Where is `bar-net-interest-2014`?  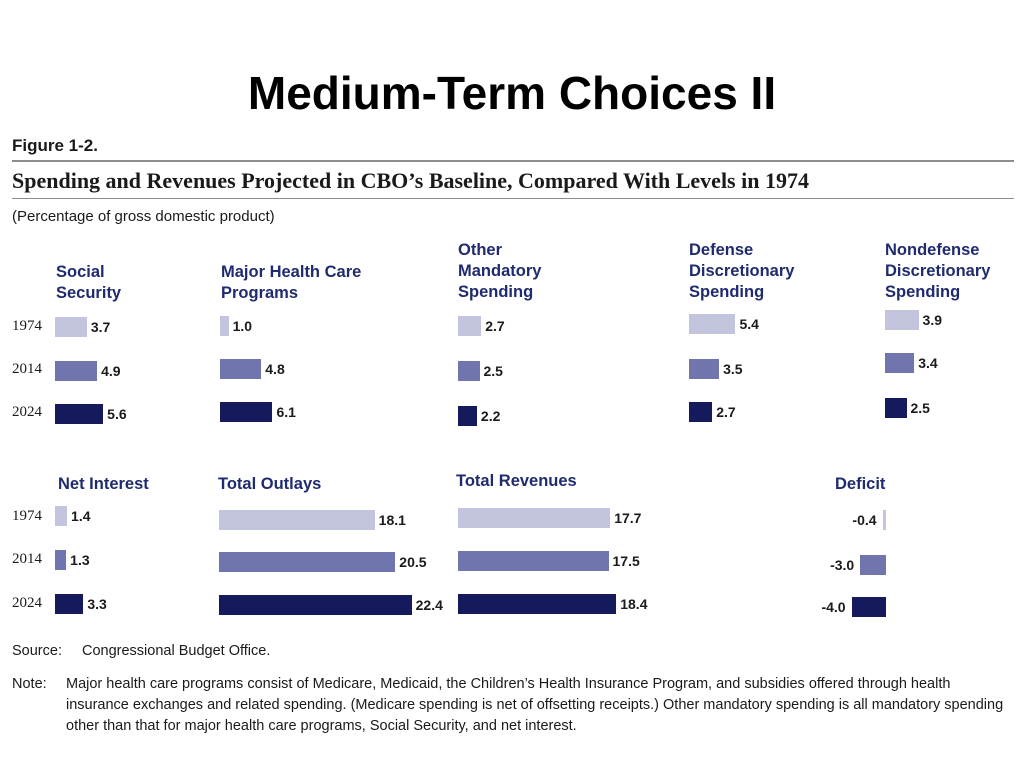
bar-net-interest-2014 is located at coordinates (61, 560).